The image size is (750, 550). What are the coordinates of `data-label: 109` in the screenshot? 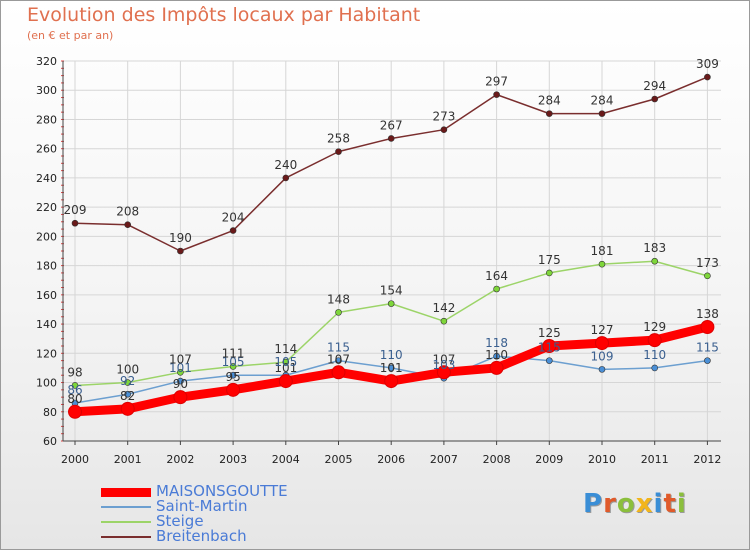 It's located at (602, 356).